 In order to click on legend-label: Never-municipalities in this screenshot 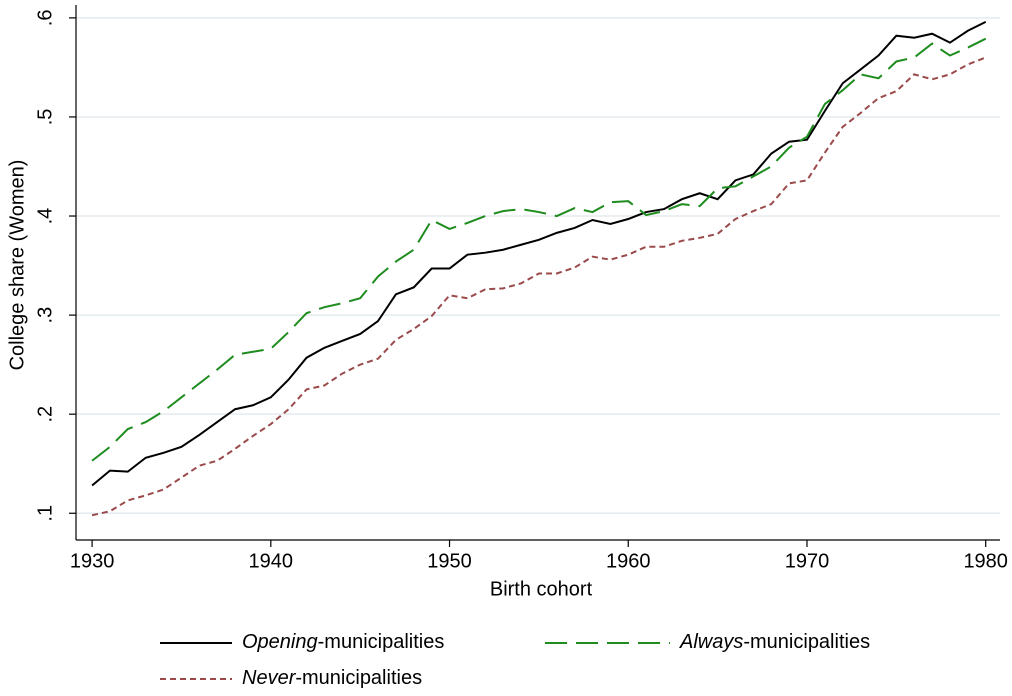, I will do `click(332, 678)`.